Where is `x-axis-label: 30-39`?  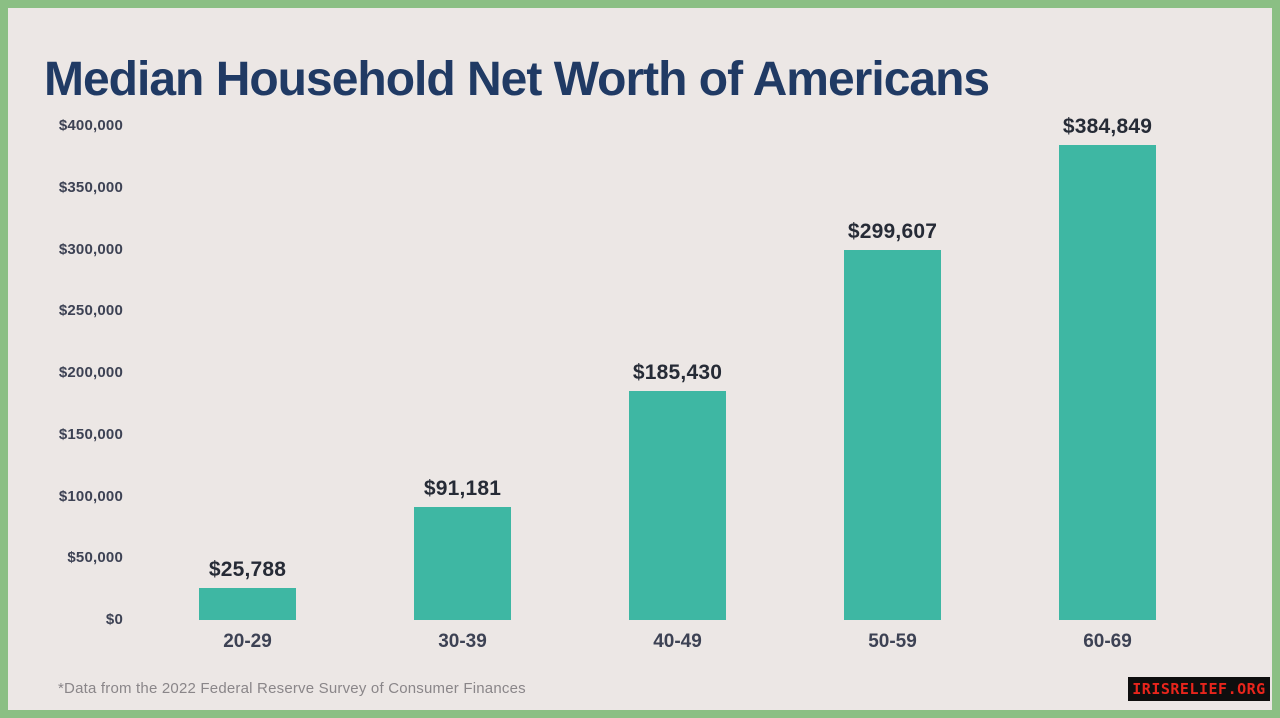
x-axis-label: 30-39 is located at coordinates (462, 641).